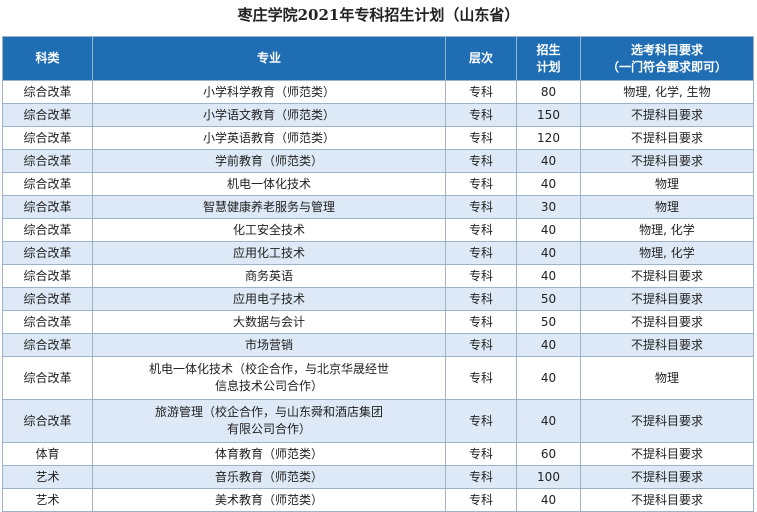  I want to click on cell-line: 体育教育（师范类）, so click(268, 453).